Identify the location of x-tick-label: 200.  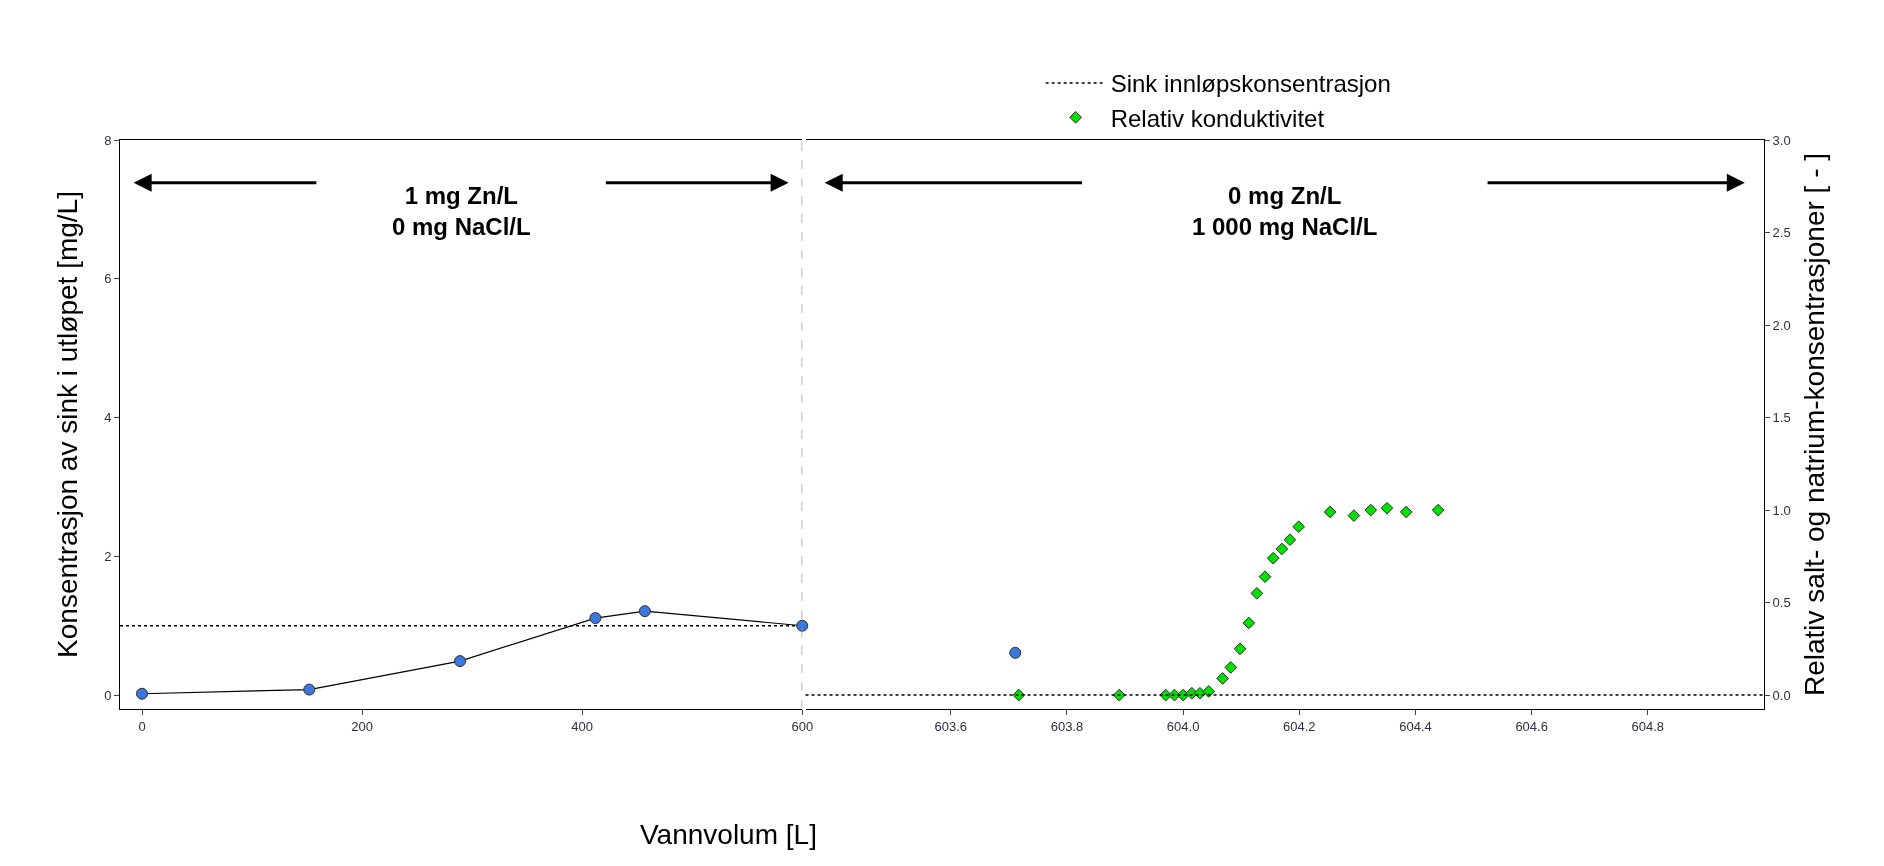
(362, 726).